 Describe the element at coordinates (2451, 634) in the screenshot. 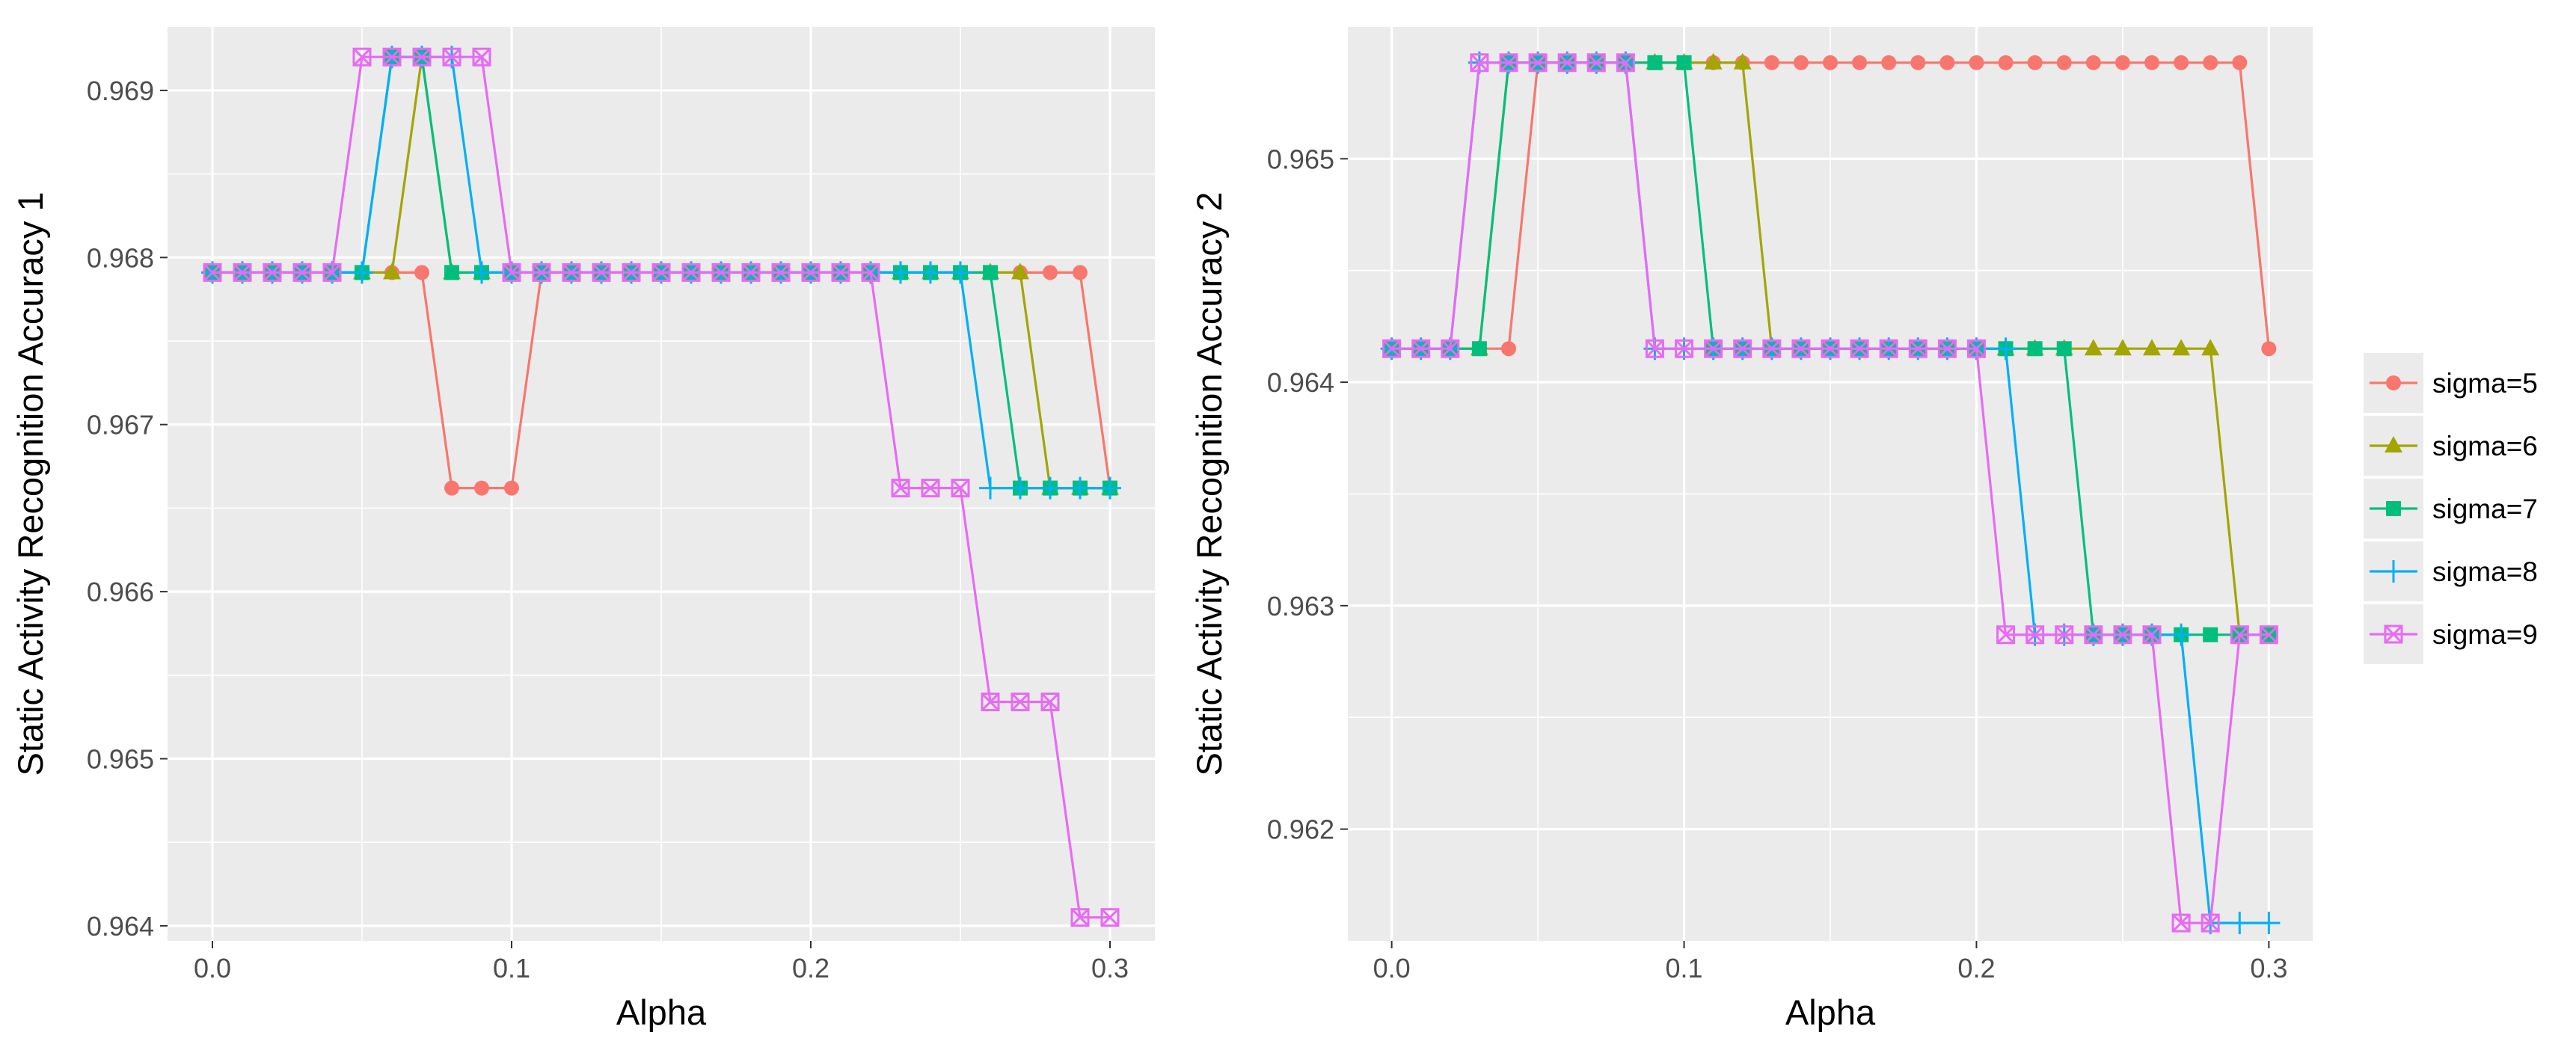

I see `legend-item-sigma-9: sigma=9` at that location.